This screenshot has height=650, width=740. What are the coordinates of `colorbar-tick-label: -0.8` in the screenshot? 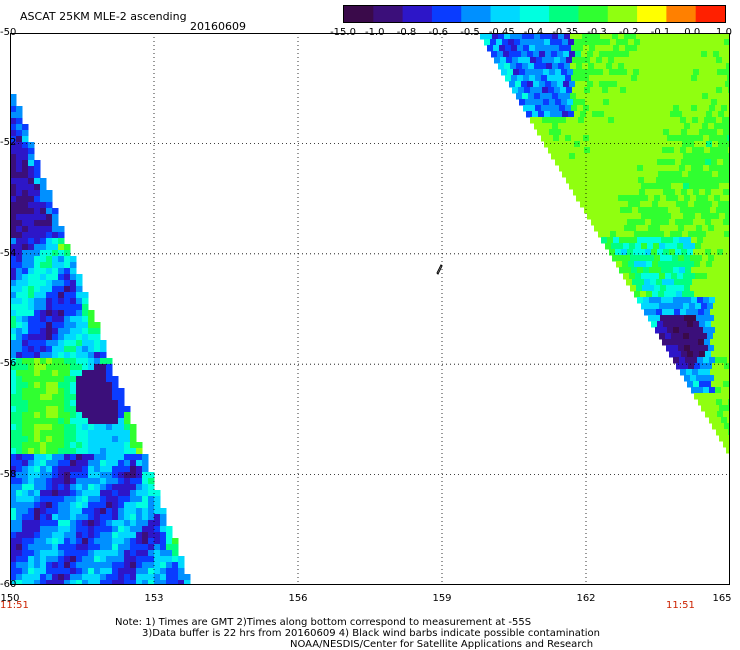 It's located at (406, 32).